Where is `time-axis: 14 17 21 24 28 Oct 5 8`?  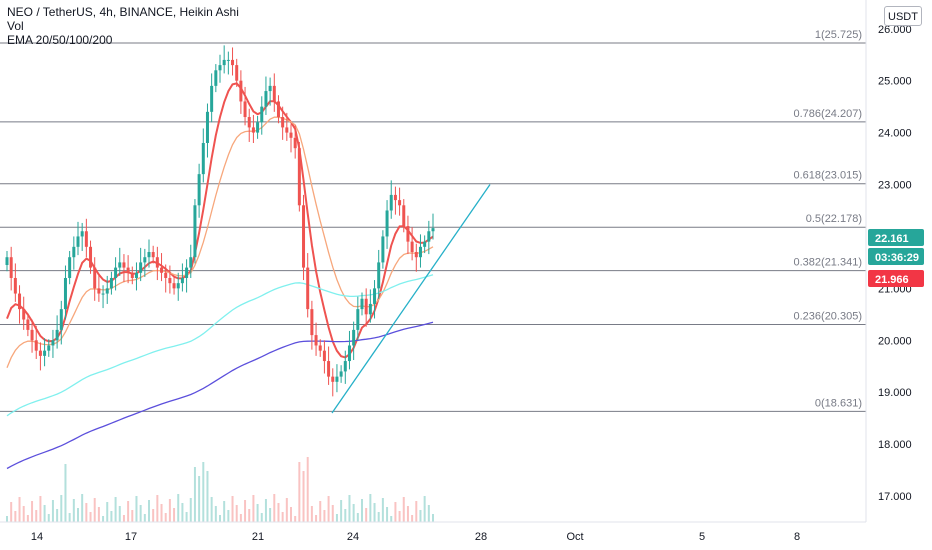
time-axis: 14 17 21 24 28 Oct 5 8 is located at coordinates (415, 537).